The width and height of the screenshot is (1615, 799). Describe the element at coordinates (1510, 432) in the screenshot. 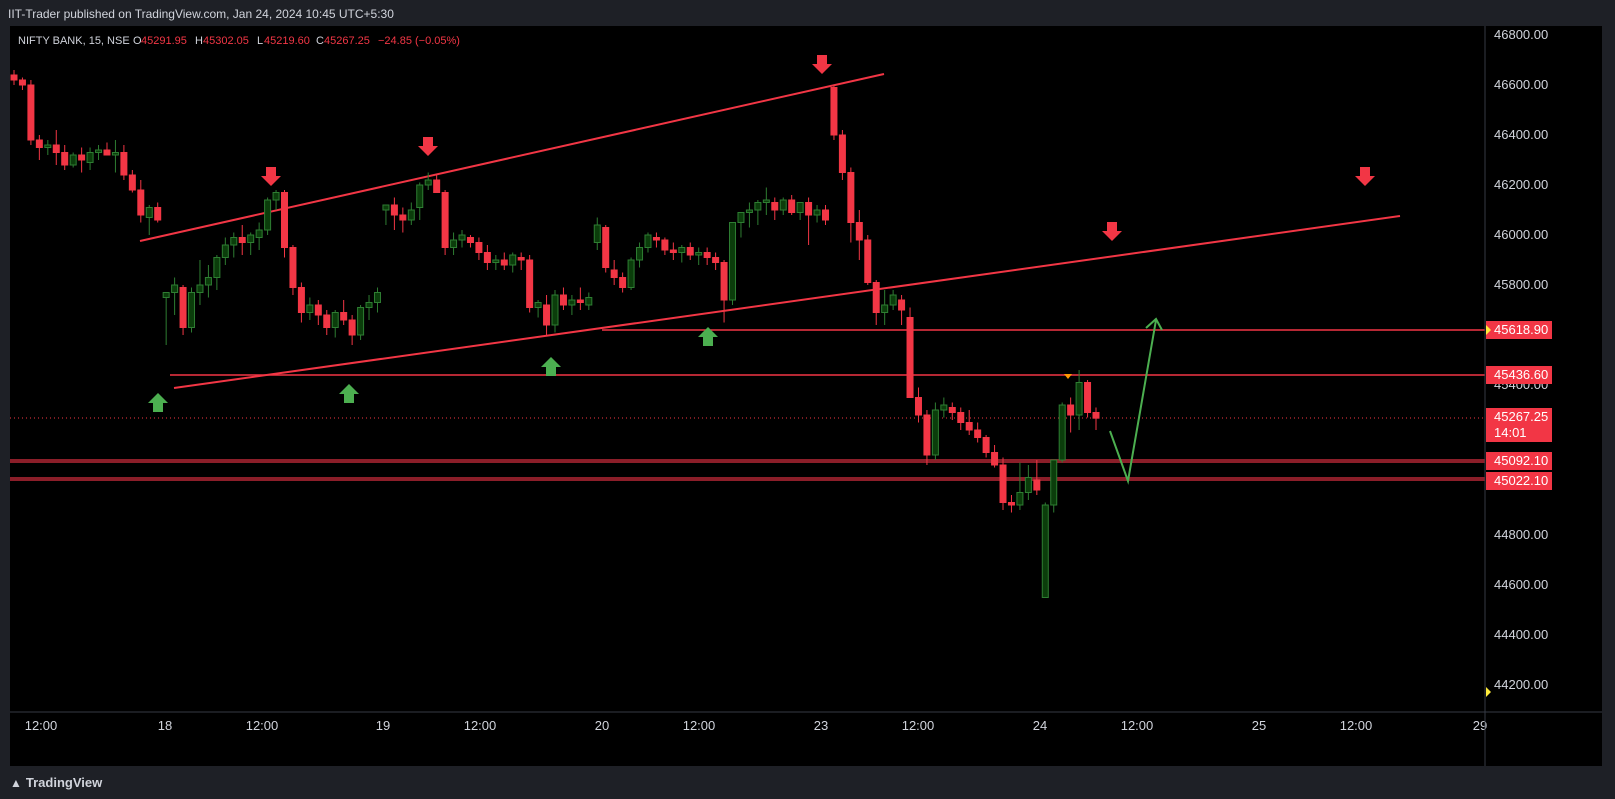

I see `price-label-time: 14:01` at that location.